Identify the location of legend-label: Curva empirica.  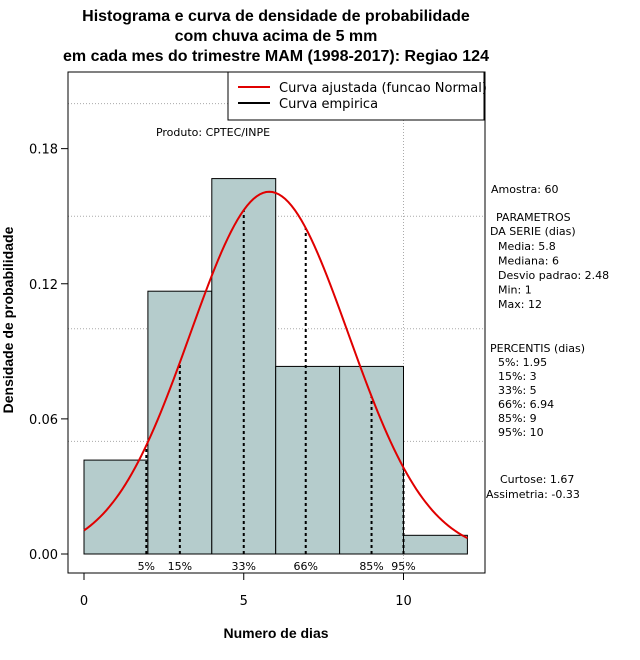
(328, 104).